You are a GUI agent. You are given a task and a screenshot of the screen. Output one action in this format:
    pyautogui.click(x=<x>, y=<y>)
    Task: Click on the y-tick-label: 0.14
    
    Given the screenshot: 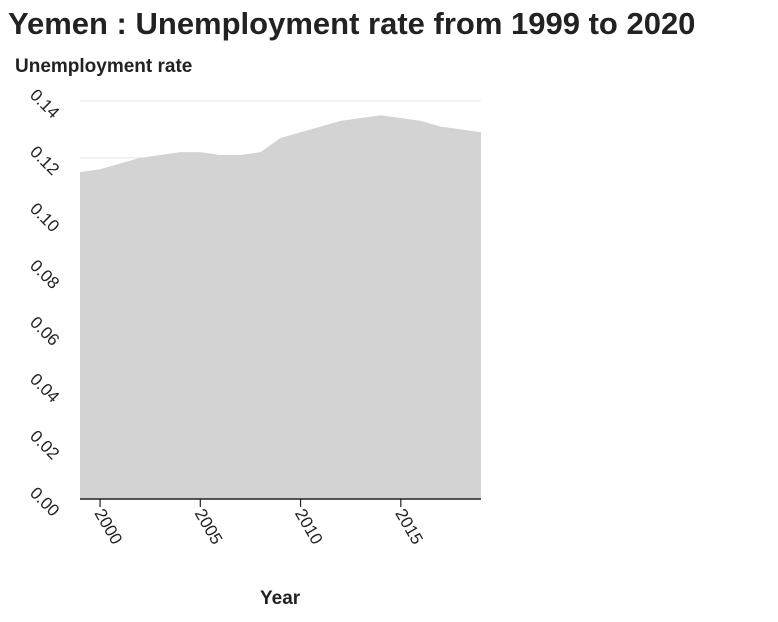 What is the action you would take?
    pyautogui.click(x=44, y=103)
    